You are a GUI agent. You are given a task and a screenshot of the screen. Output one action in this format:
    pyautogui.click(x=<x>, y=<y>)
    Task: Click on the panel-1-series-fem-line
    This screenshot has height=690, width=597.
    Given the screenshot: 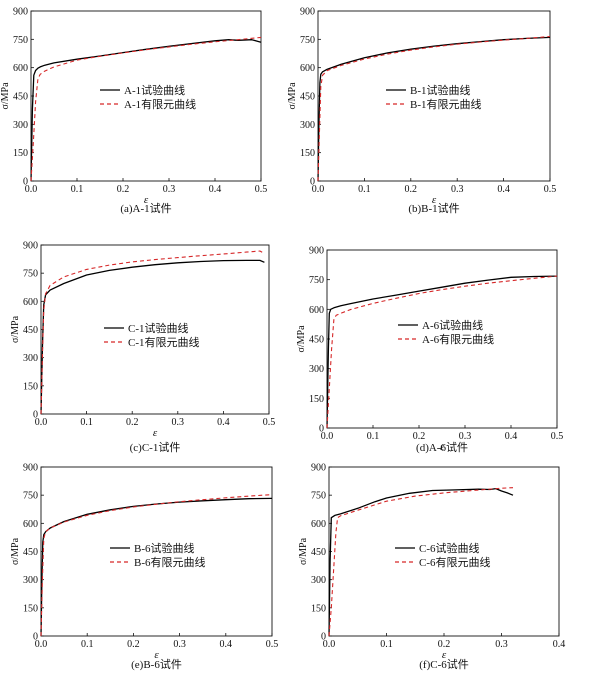 What is the action you would take?
    pyautogui.click(x=146, y=109)
    